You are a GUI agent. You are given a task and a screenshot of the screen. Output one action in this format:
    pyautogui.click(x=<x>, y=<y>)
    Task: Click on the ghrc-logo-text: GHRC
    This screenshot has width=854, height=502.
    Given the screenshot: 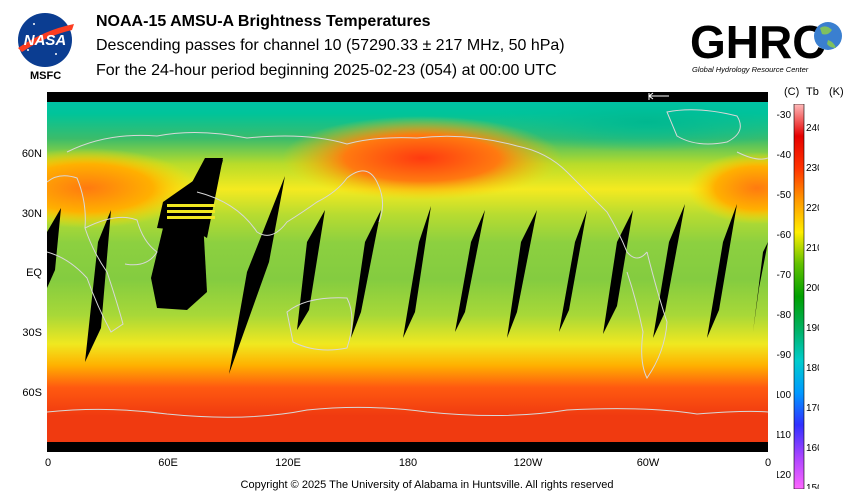 What is the action you would take?
    pyautogui.click(x=757, y=42)
    